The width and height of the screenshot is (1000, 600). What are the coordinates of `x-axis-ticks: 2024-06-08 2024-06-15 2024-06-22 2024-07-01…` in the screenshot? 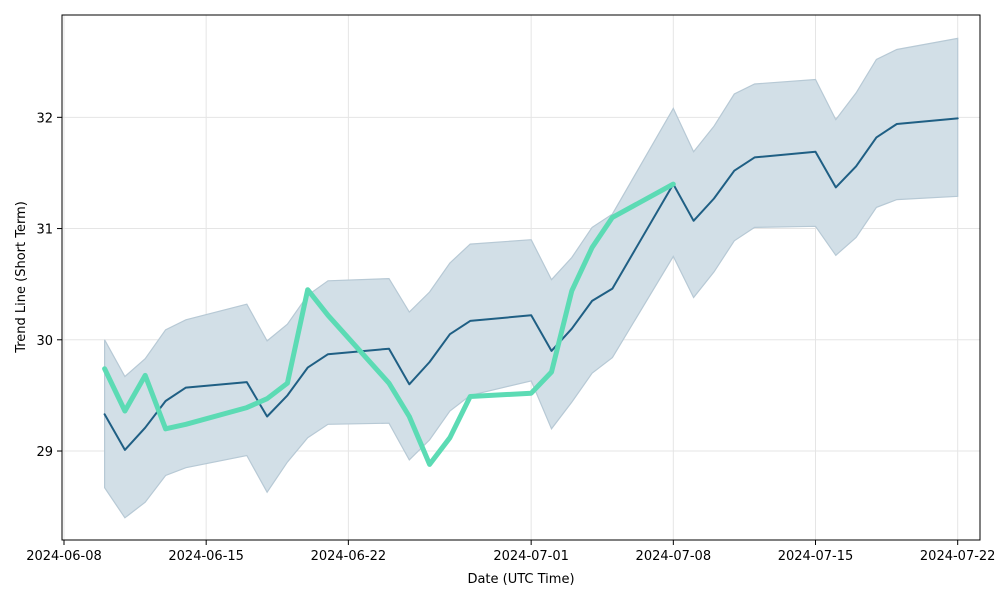 It's located at (510, 552).